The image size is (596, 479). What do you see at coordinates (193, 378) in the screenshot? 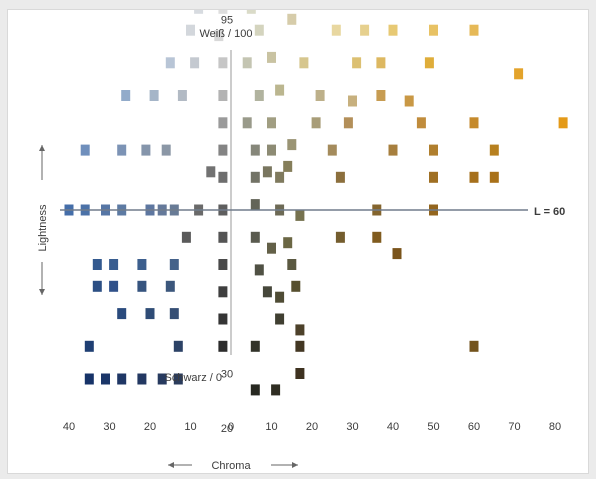
I see `bottom-label: Schwarz / 0` at bounding box center [193, 378].